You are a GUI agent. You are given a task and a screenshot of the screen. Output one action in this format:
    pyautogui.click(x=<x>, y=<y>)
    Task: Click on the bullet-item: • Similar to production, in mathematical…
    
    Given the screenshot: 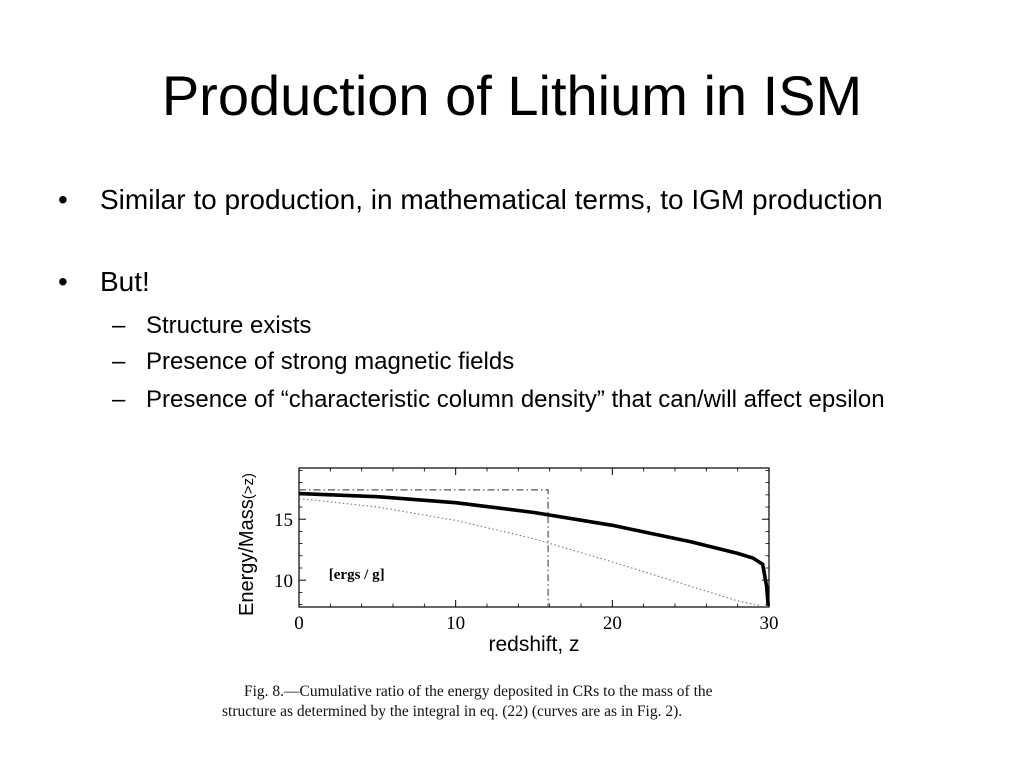 What is the action you would take?
    pyautogui.click(x=489, y=200)
    